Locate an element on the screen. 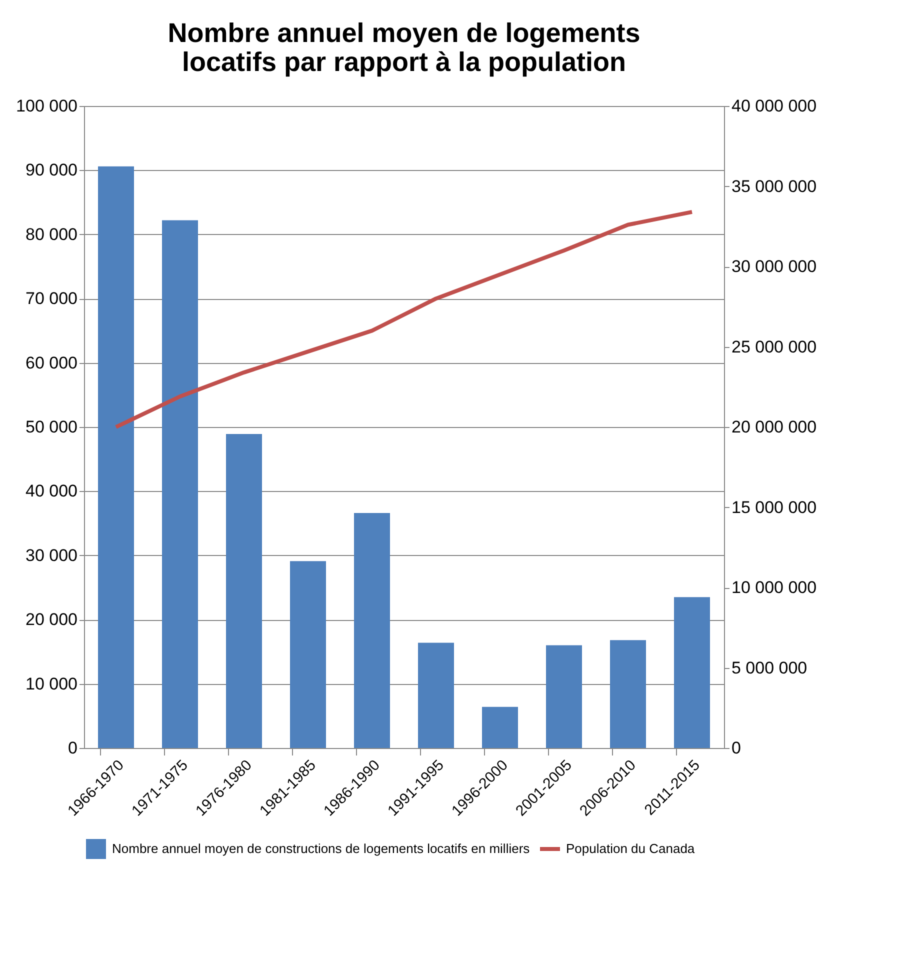 The image size is (911, 968). y-tick-label: 0 is located at coordinates (73, 748).